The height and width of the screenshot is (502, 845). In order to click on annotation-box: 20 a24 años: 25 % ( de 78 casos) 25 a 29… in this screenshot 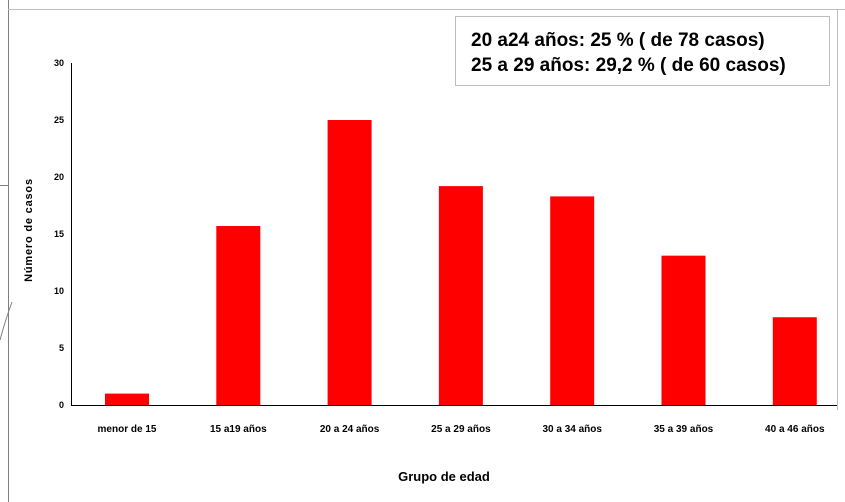, I will do `click(642, 51)`.